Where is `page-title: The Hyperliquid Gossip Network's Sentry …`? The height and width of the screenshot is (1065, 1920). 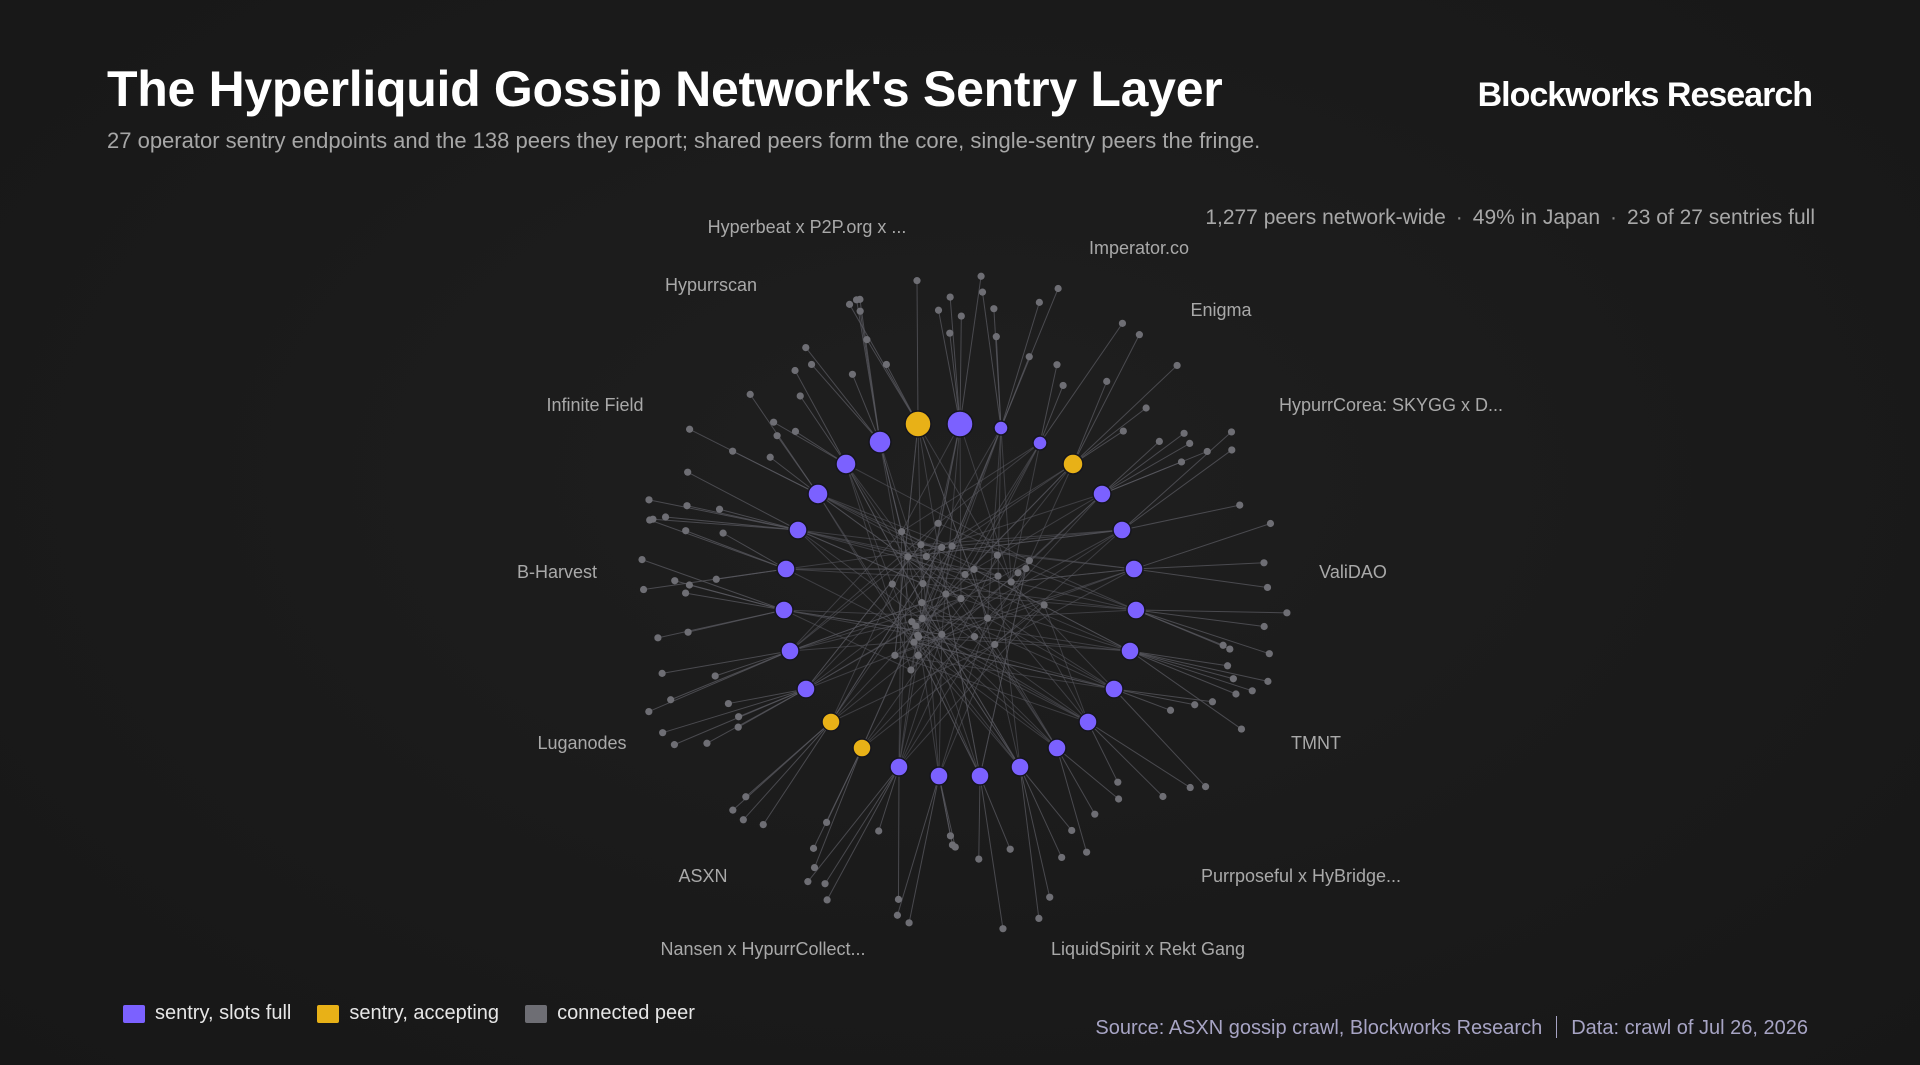
page-title: The Hyperliquid Gossip Network's Sentry … is located at coordinates (665, 89).